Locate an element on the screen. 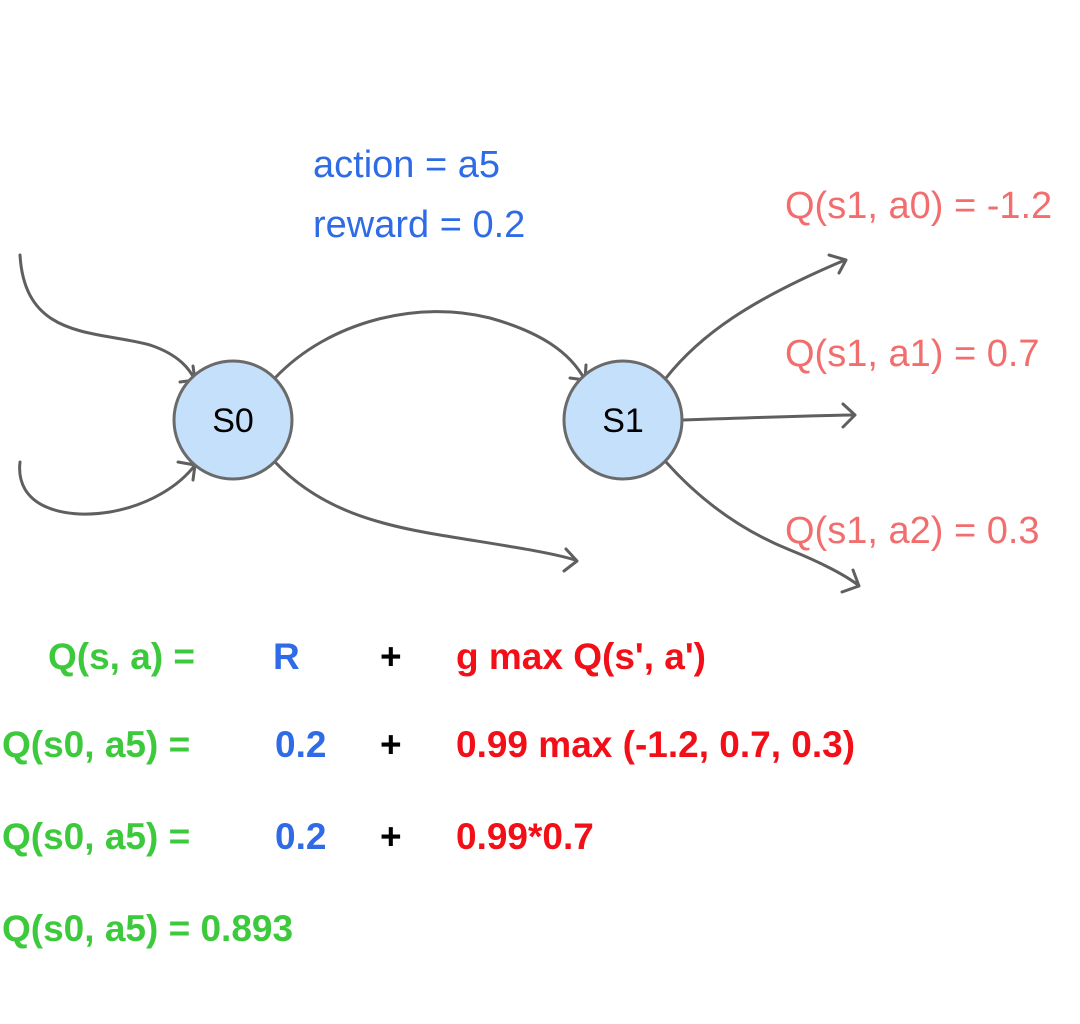  incoming-edge-top is located at coordinates (107, 317).